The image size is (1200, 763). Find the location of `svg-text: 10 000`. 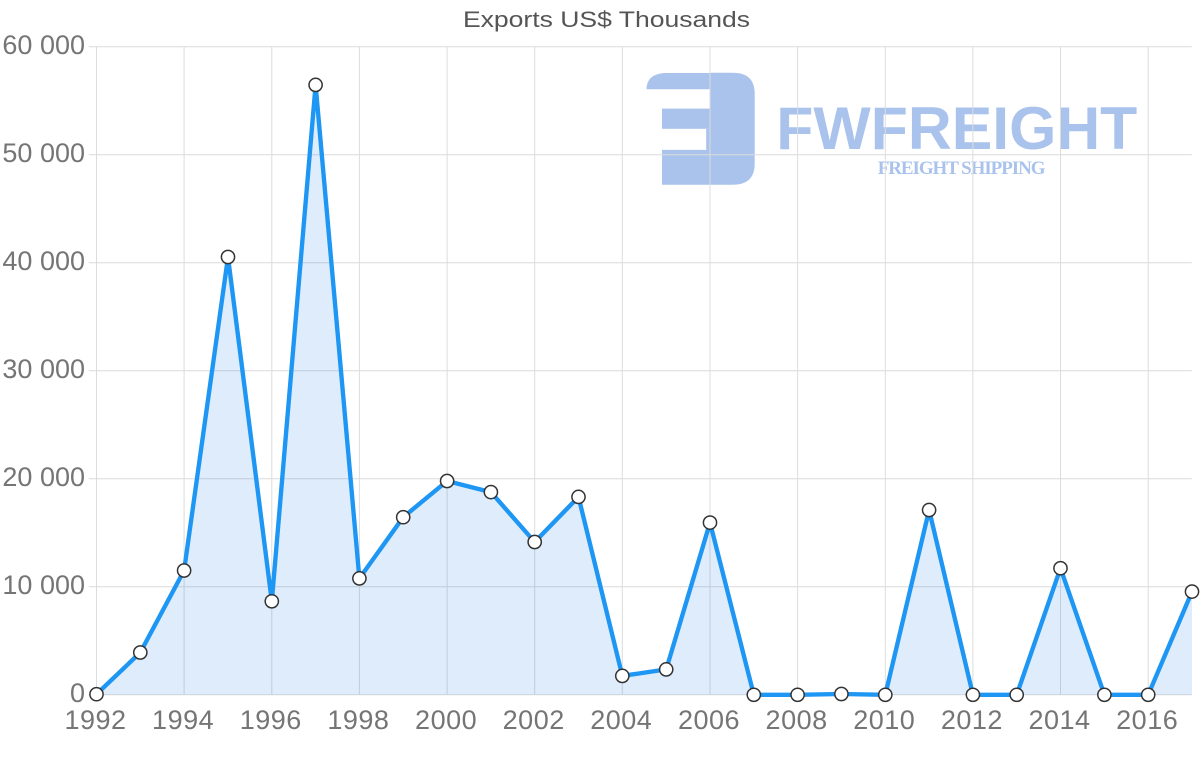

svg-text: 10 000 is located at coordinates (43, 585).